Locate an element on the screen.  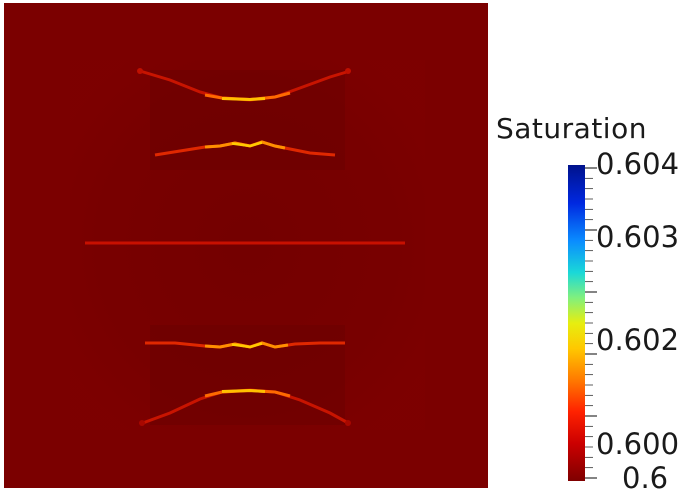
colorbar-label-0602: 0.602 is located at coordinates (638, 340).